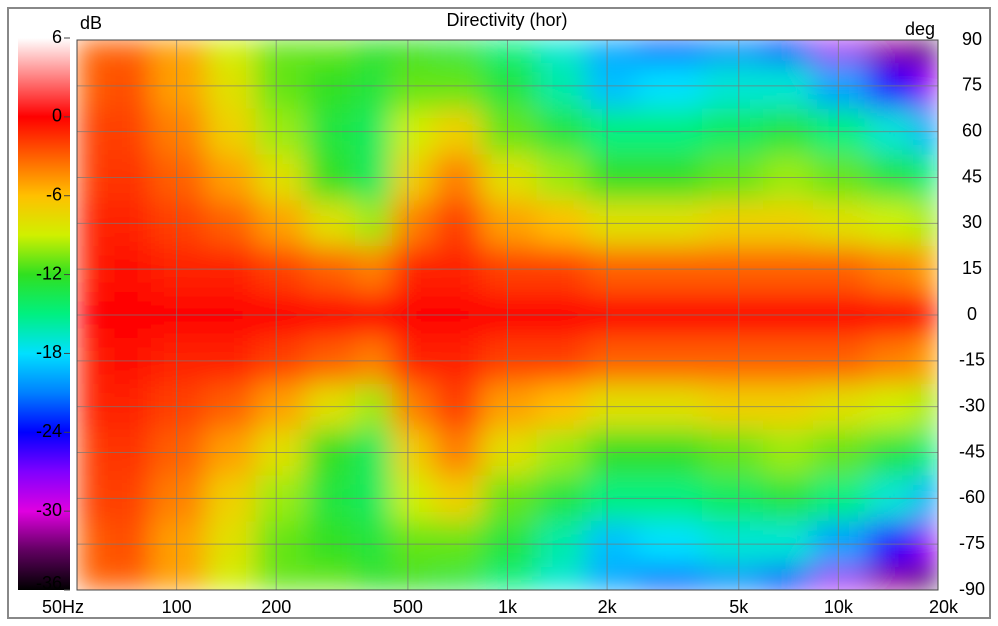 The height and width of the screenshot is (626, 998). I want to click on y-tick-label: -90, so click(972, 589).